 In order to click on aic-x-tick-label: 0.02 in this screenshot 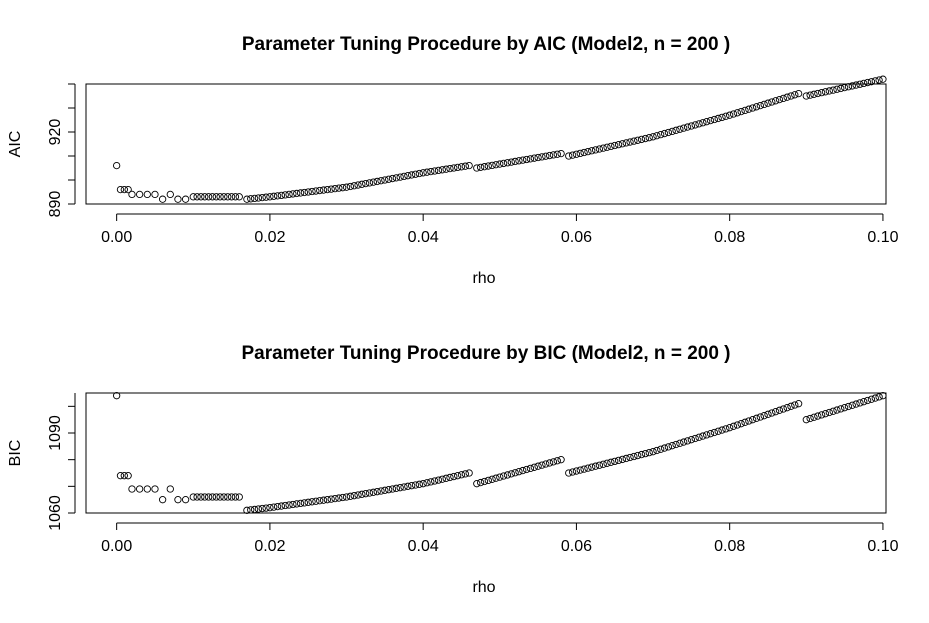, I will do `click(269, 237)`.